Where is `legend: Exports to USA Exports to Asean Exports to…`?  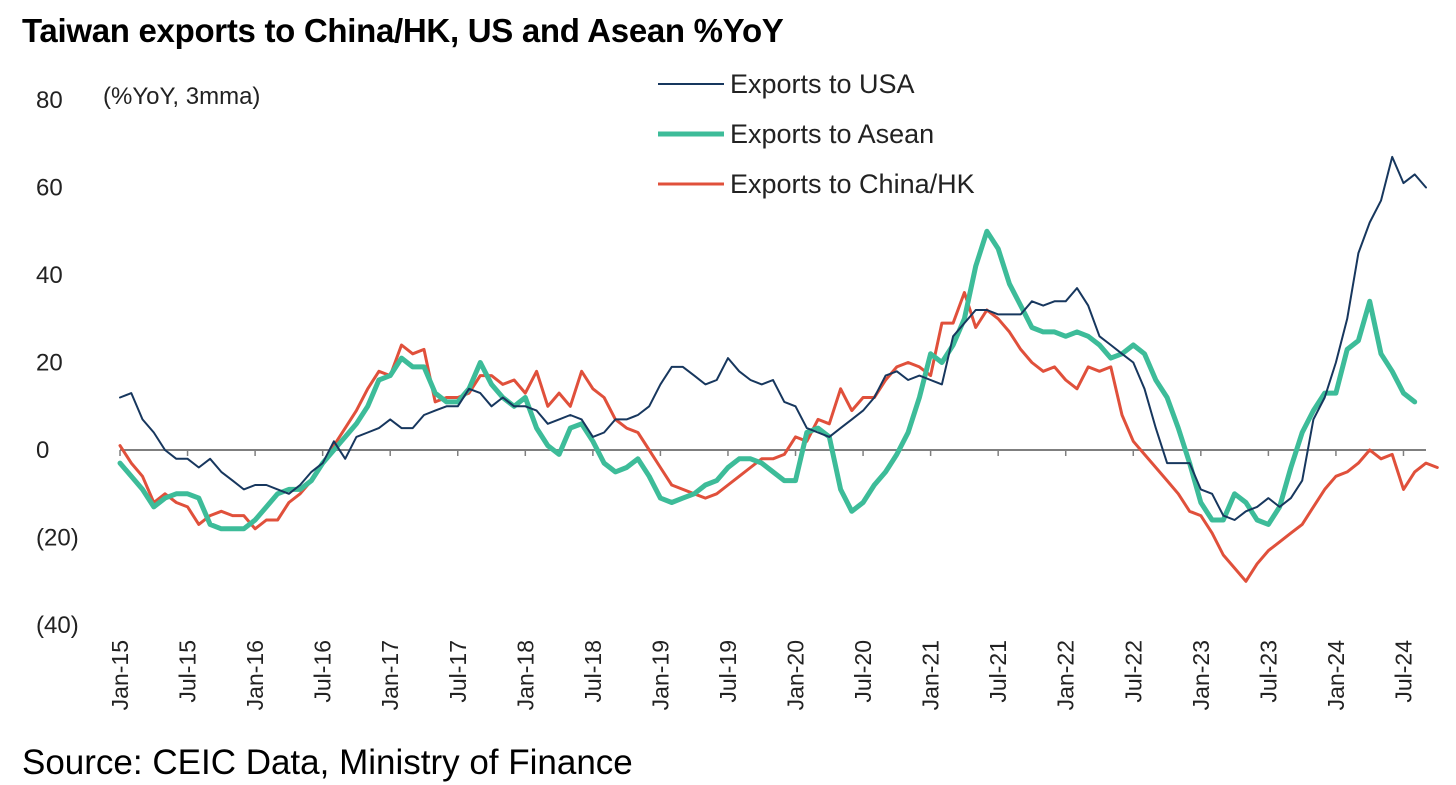 legend: Exports to USA Exports to Asean Exports to… is located at coordinates (816, 134).